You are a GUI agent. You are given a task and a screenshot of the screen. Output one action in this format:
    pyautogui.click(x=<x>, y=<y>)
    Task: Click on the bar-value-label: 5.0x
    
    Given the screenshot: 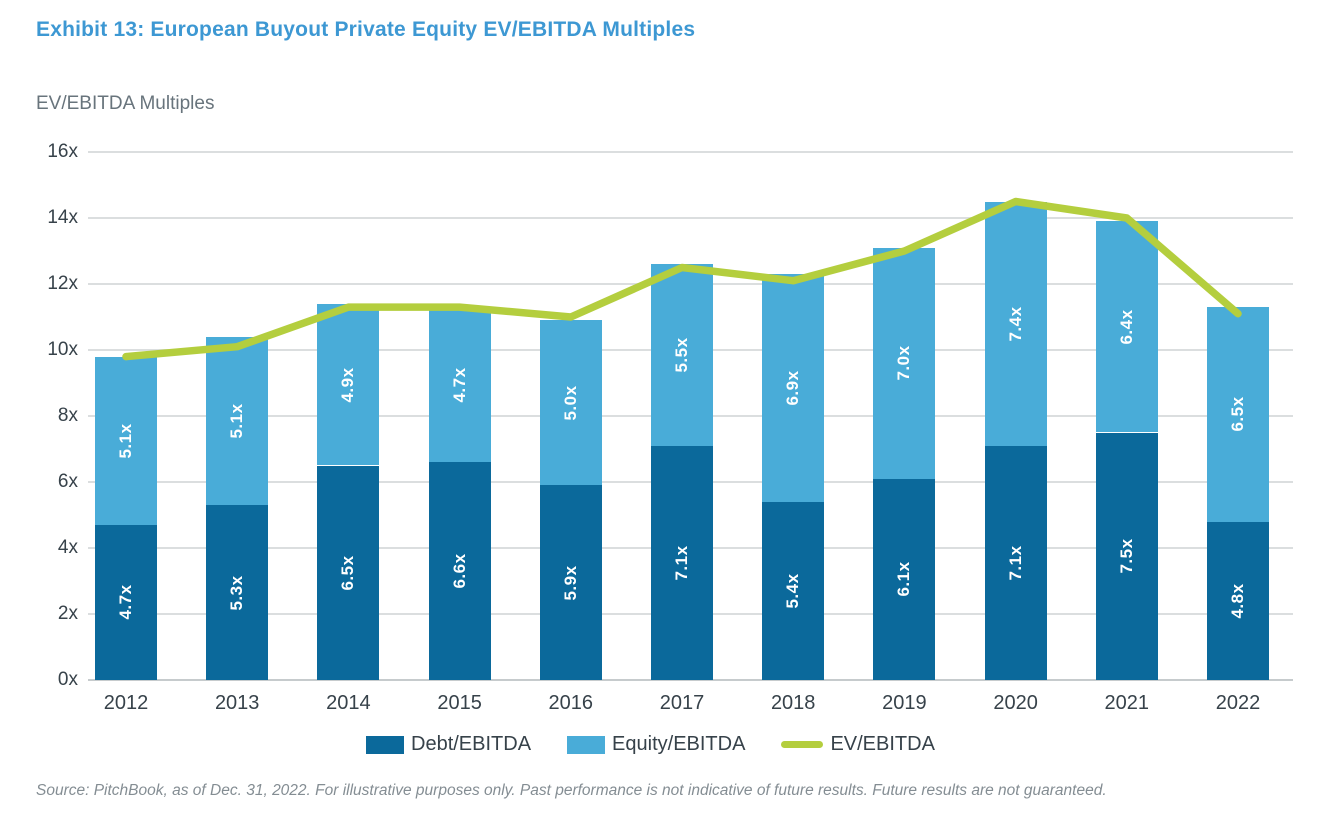 What is the action you would take?
    pyautogui.click(x=570, y=403)
    